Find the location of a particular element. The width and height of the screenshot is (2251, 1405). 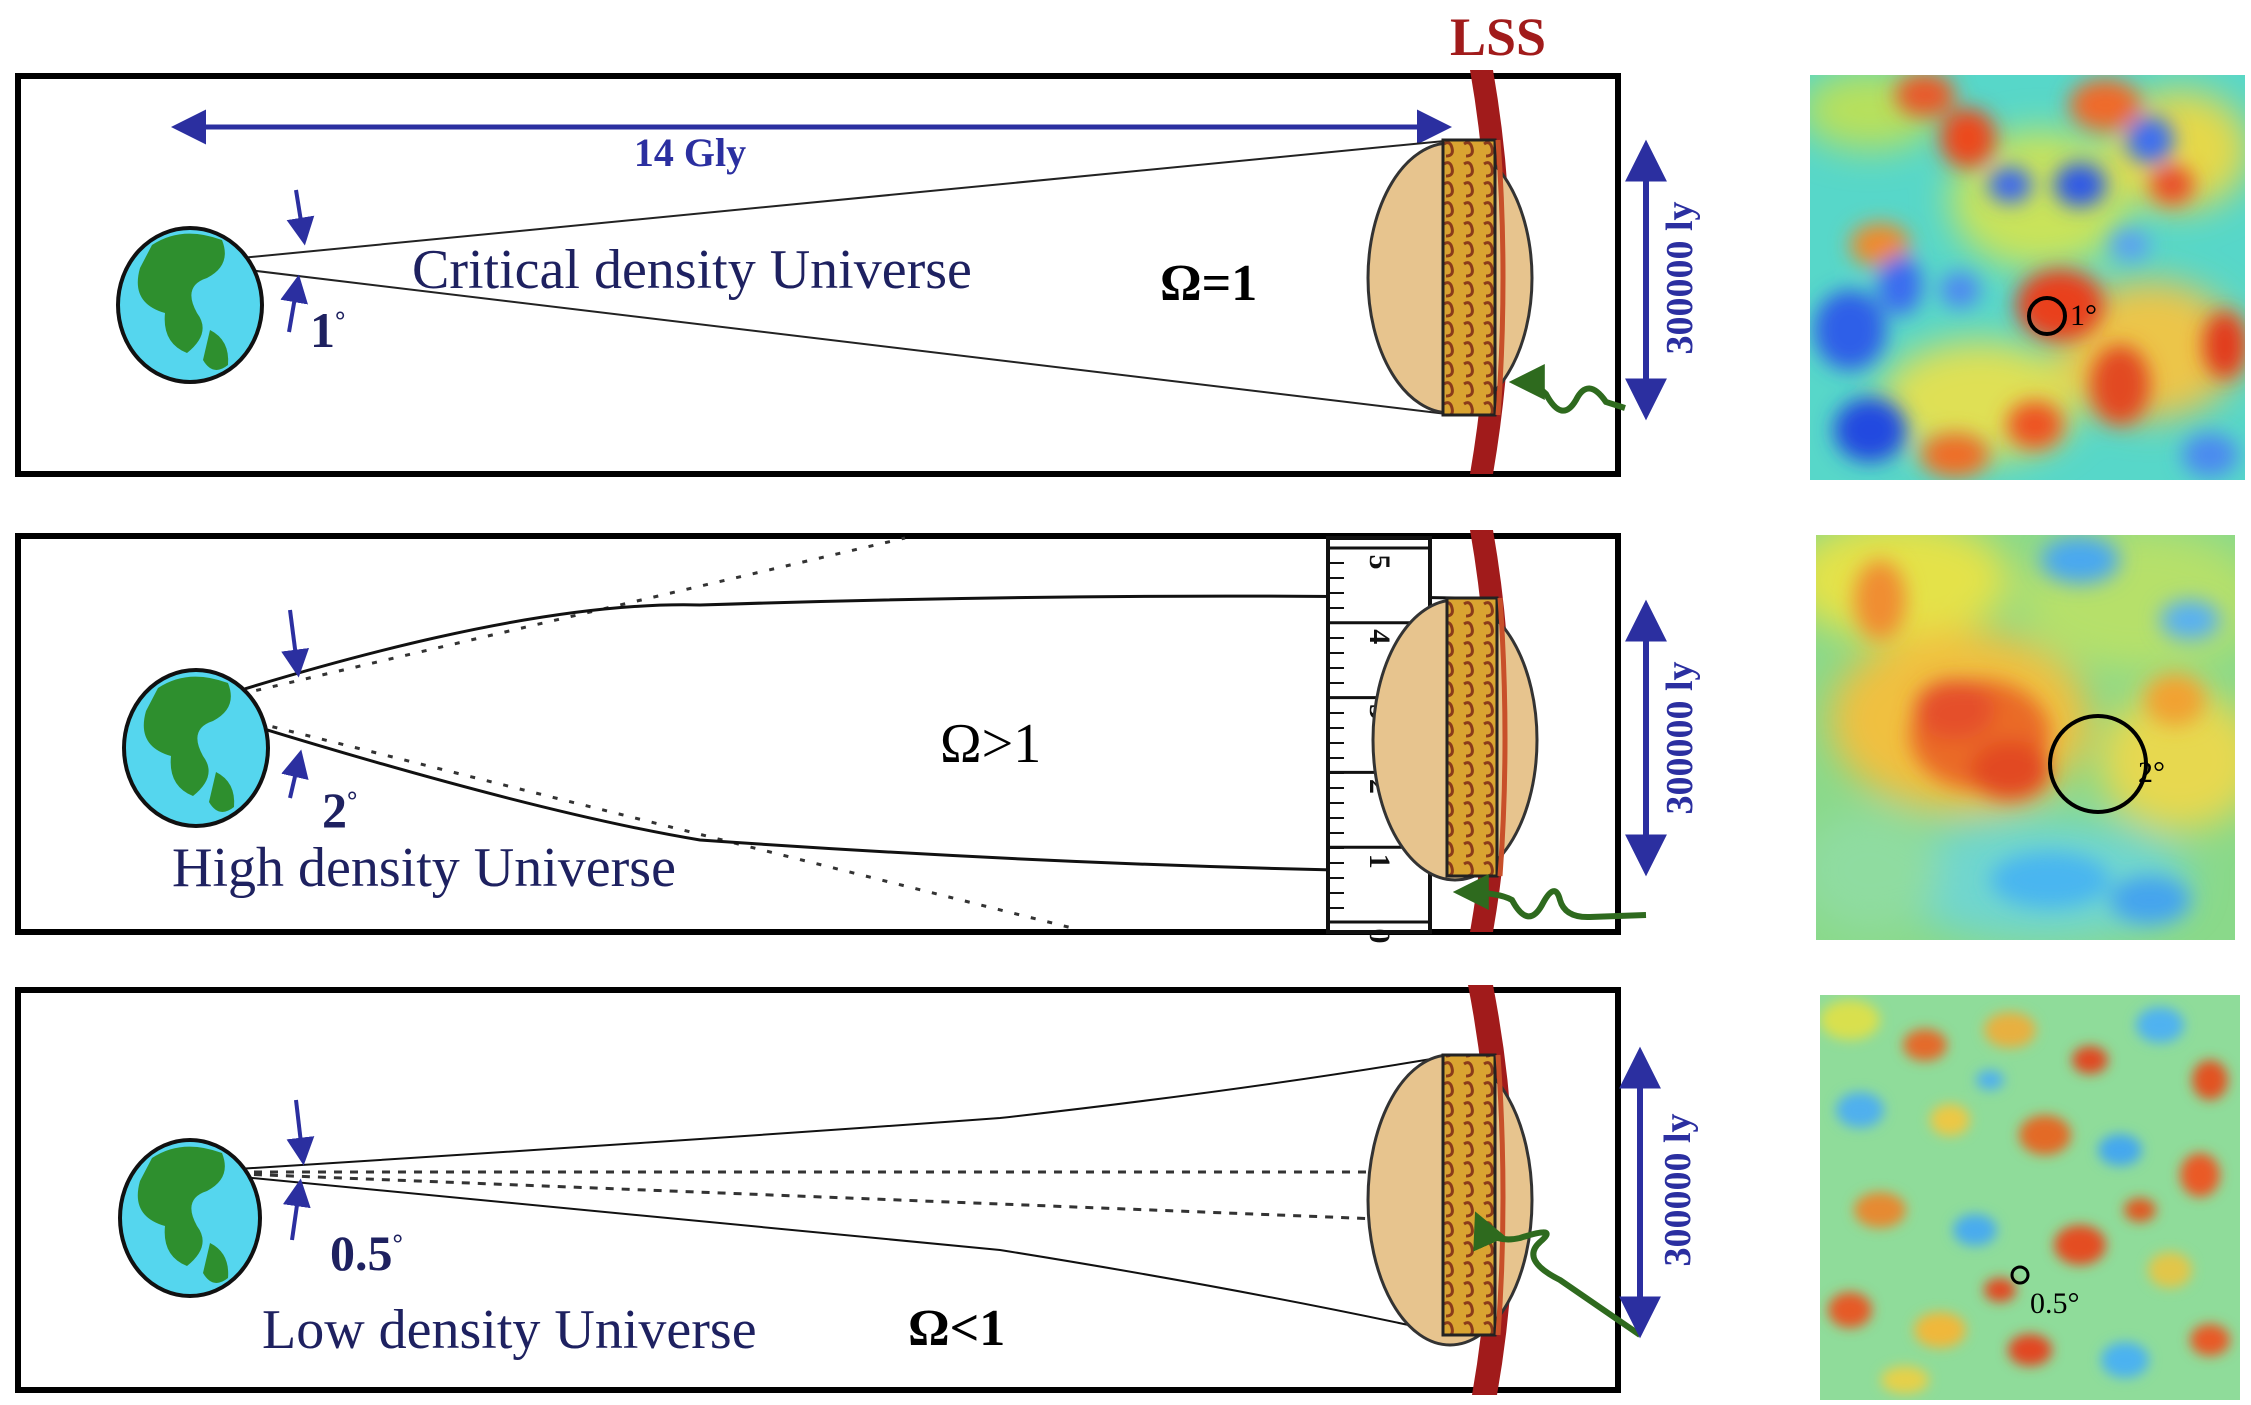

angle-label: 2° is located at coordinates (339, 810).